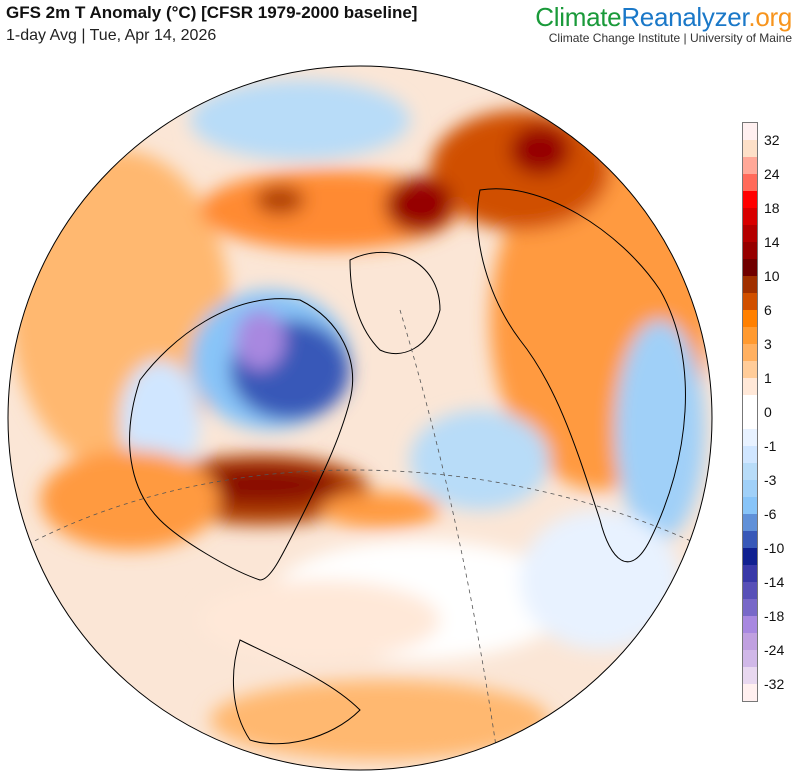 Image resolution: width=800 pixels, height=774 pixels. What do you see at coordinates (774, 548) in the screenshot?
I see `colorbar-label: -10` at bounding box center [774, 548].